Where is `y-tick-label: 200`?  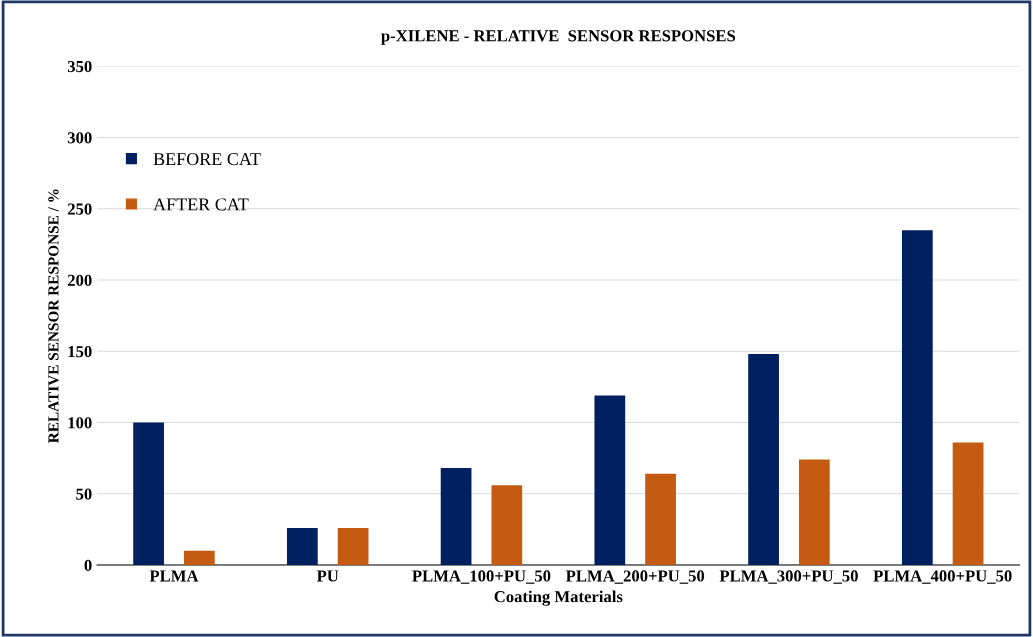
y-tick-label: 200 is located at coordinates (79, 280).